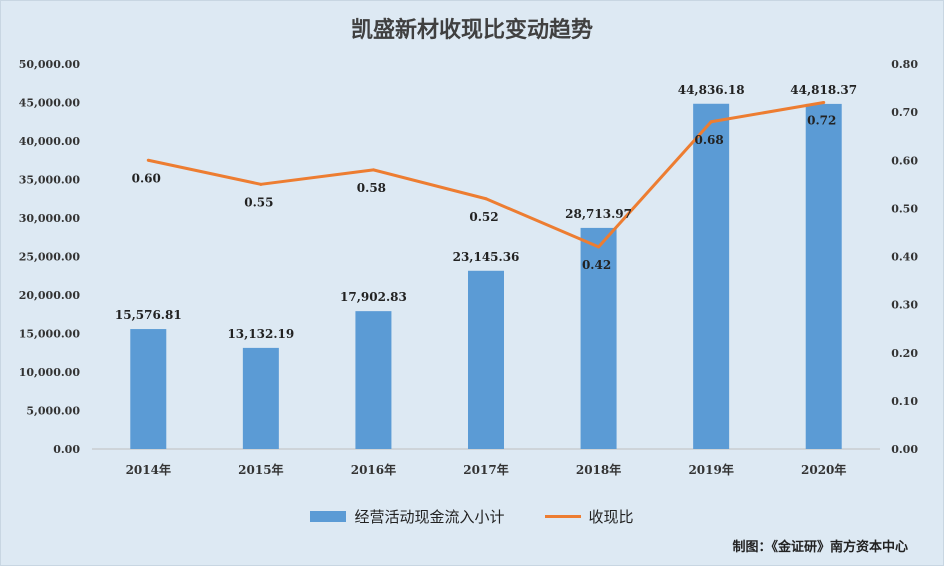  I want to click on y-right-tick-label: 0.50, so click(904, 208).